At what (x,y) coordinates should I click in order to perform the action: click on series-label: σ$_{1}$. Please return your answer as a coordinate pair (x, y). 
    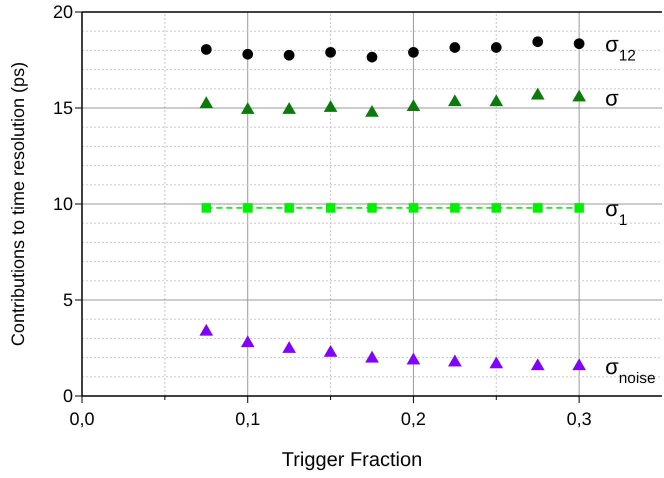
    Looking at the image, I should click on (616, 212).